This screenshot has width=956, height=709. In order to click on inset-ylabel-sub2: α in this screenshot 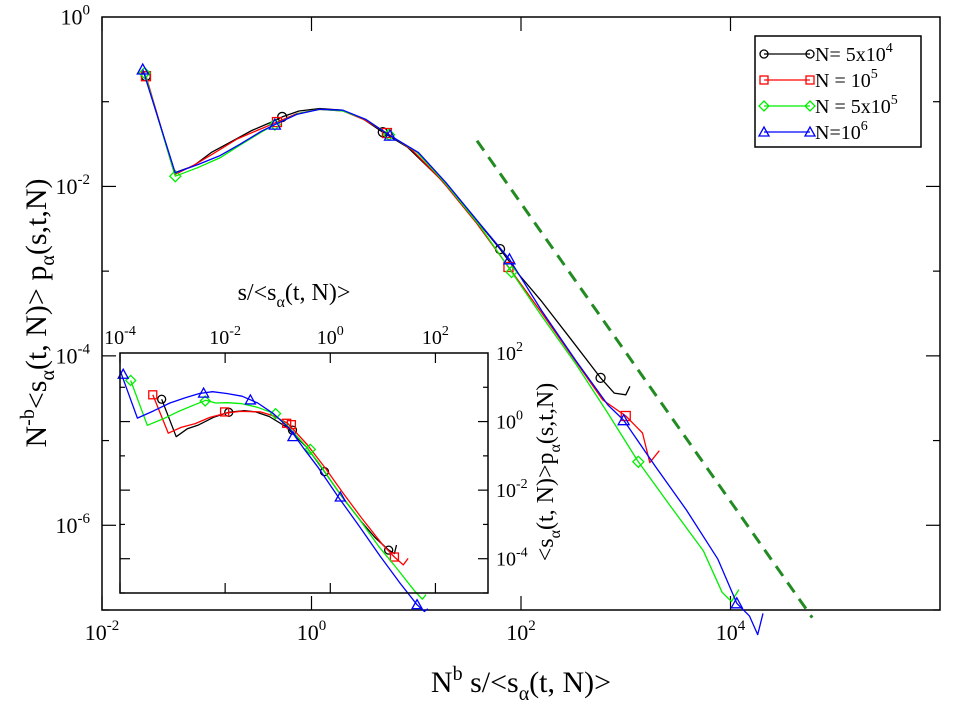, I will do `click(555, 447)`.